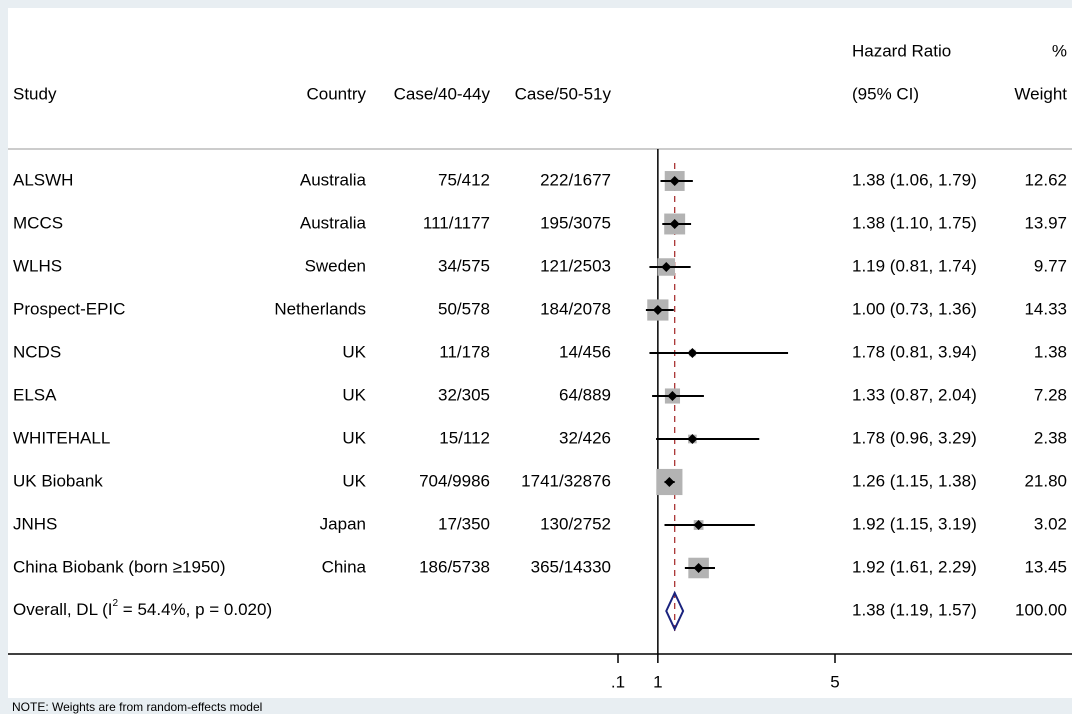 The height and width of the screenshot is (714, 1072). What do you see at coordinates (585, 351) in the screenshot?
I see `cases-50: 14/456` at bounding box center [585, 351].